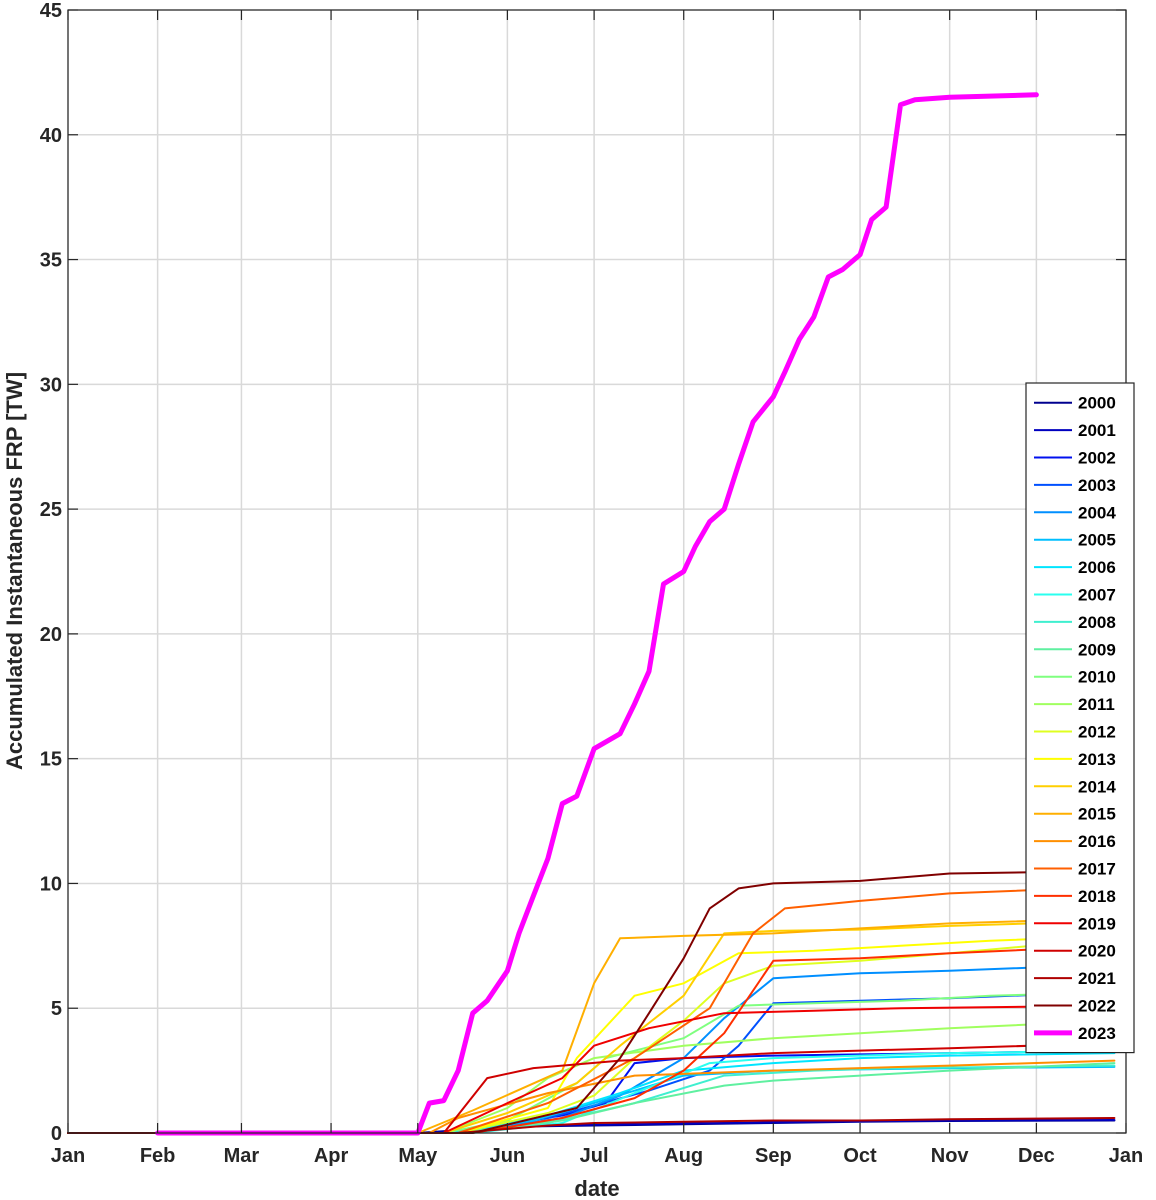  What do you see at coordinates (51, 261) in the screenshot?
I see `y-tick-label: 35` at bounding box center [51, 261].